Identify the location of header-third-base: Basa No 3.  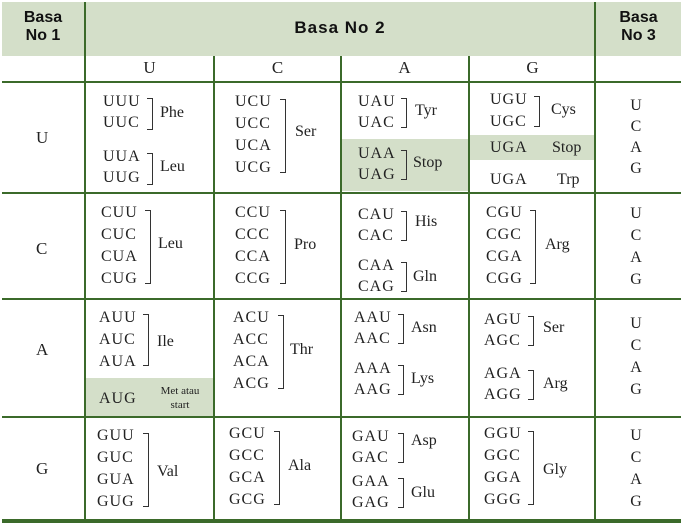
(638, 29).